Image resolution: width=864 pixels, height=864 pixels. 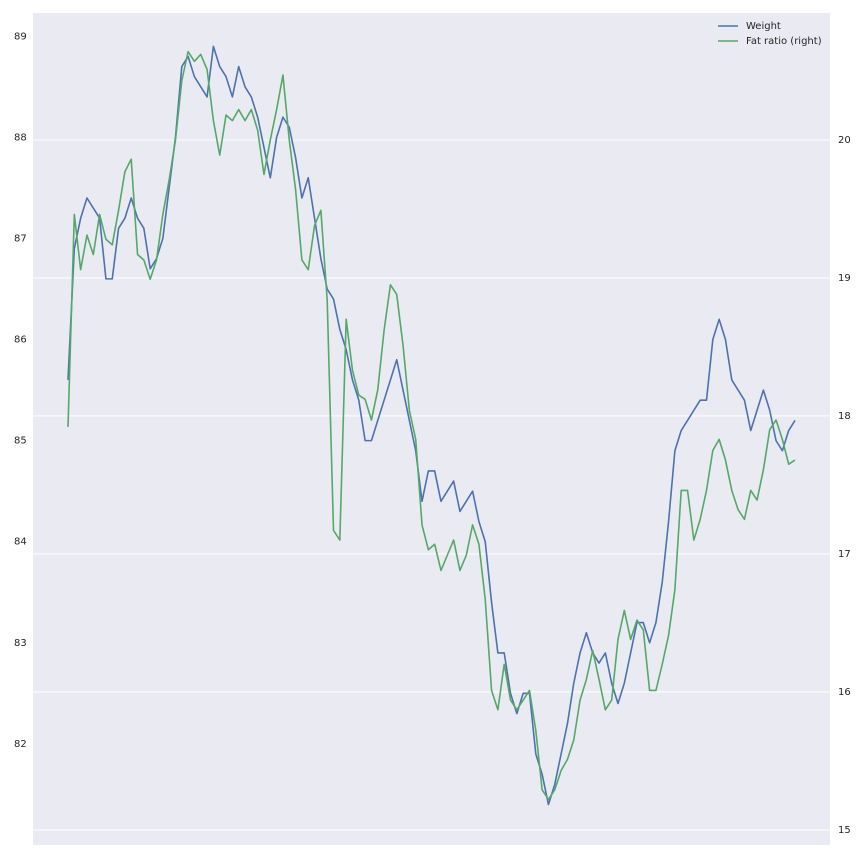 What do you see at coordinates (844, 278) in the screenshot?
I see `y2-tick-label: 19` at bounding box center [844, 278].